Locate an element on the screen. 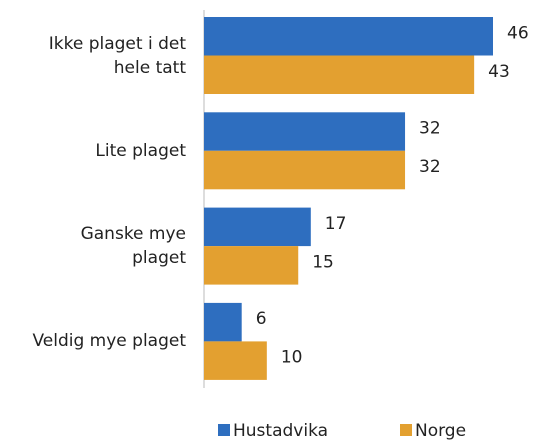  data-label: 10 is located at coordinates (292, 358).